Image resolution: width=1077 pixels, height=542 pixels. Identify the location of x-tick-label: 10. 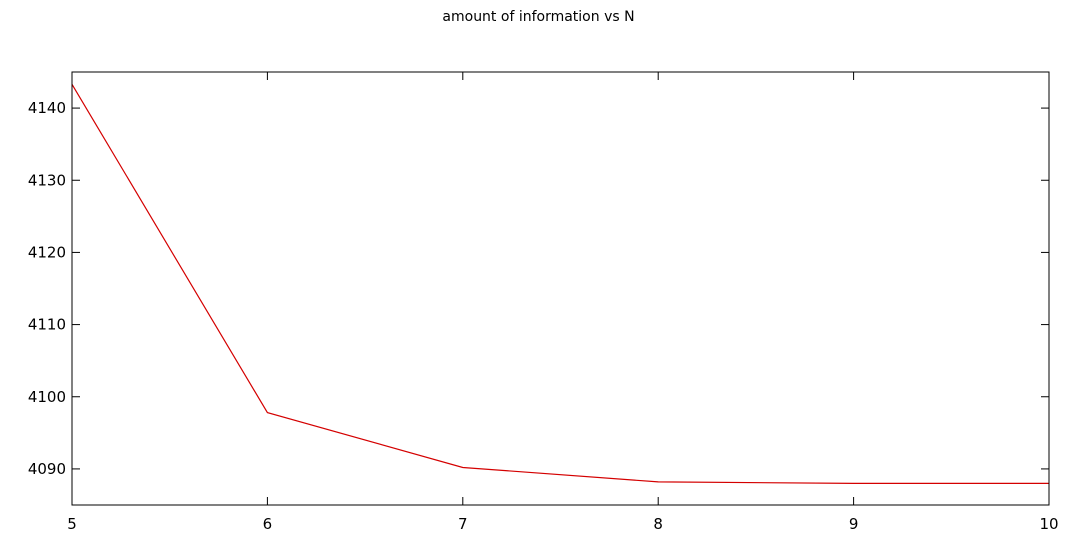
(1048, 524).